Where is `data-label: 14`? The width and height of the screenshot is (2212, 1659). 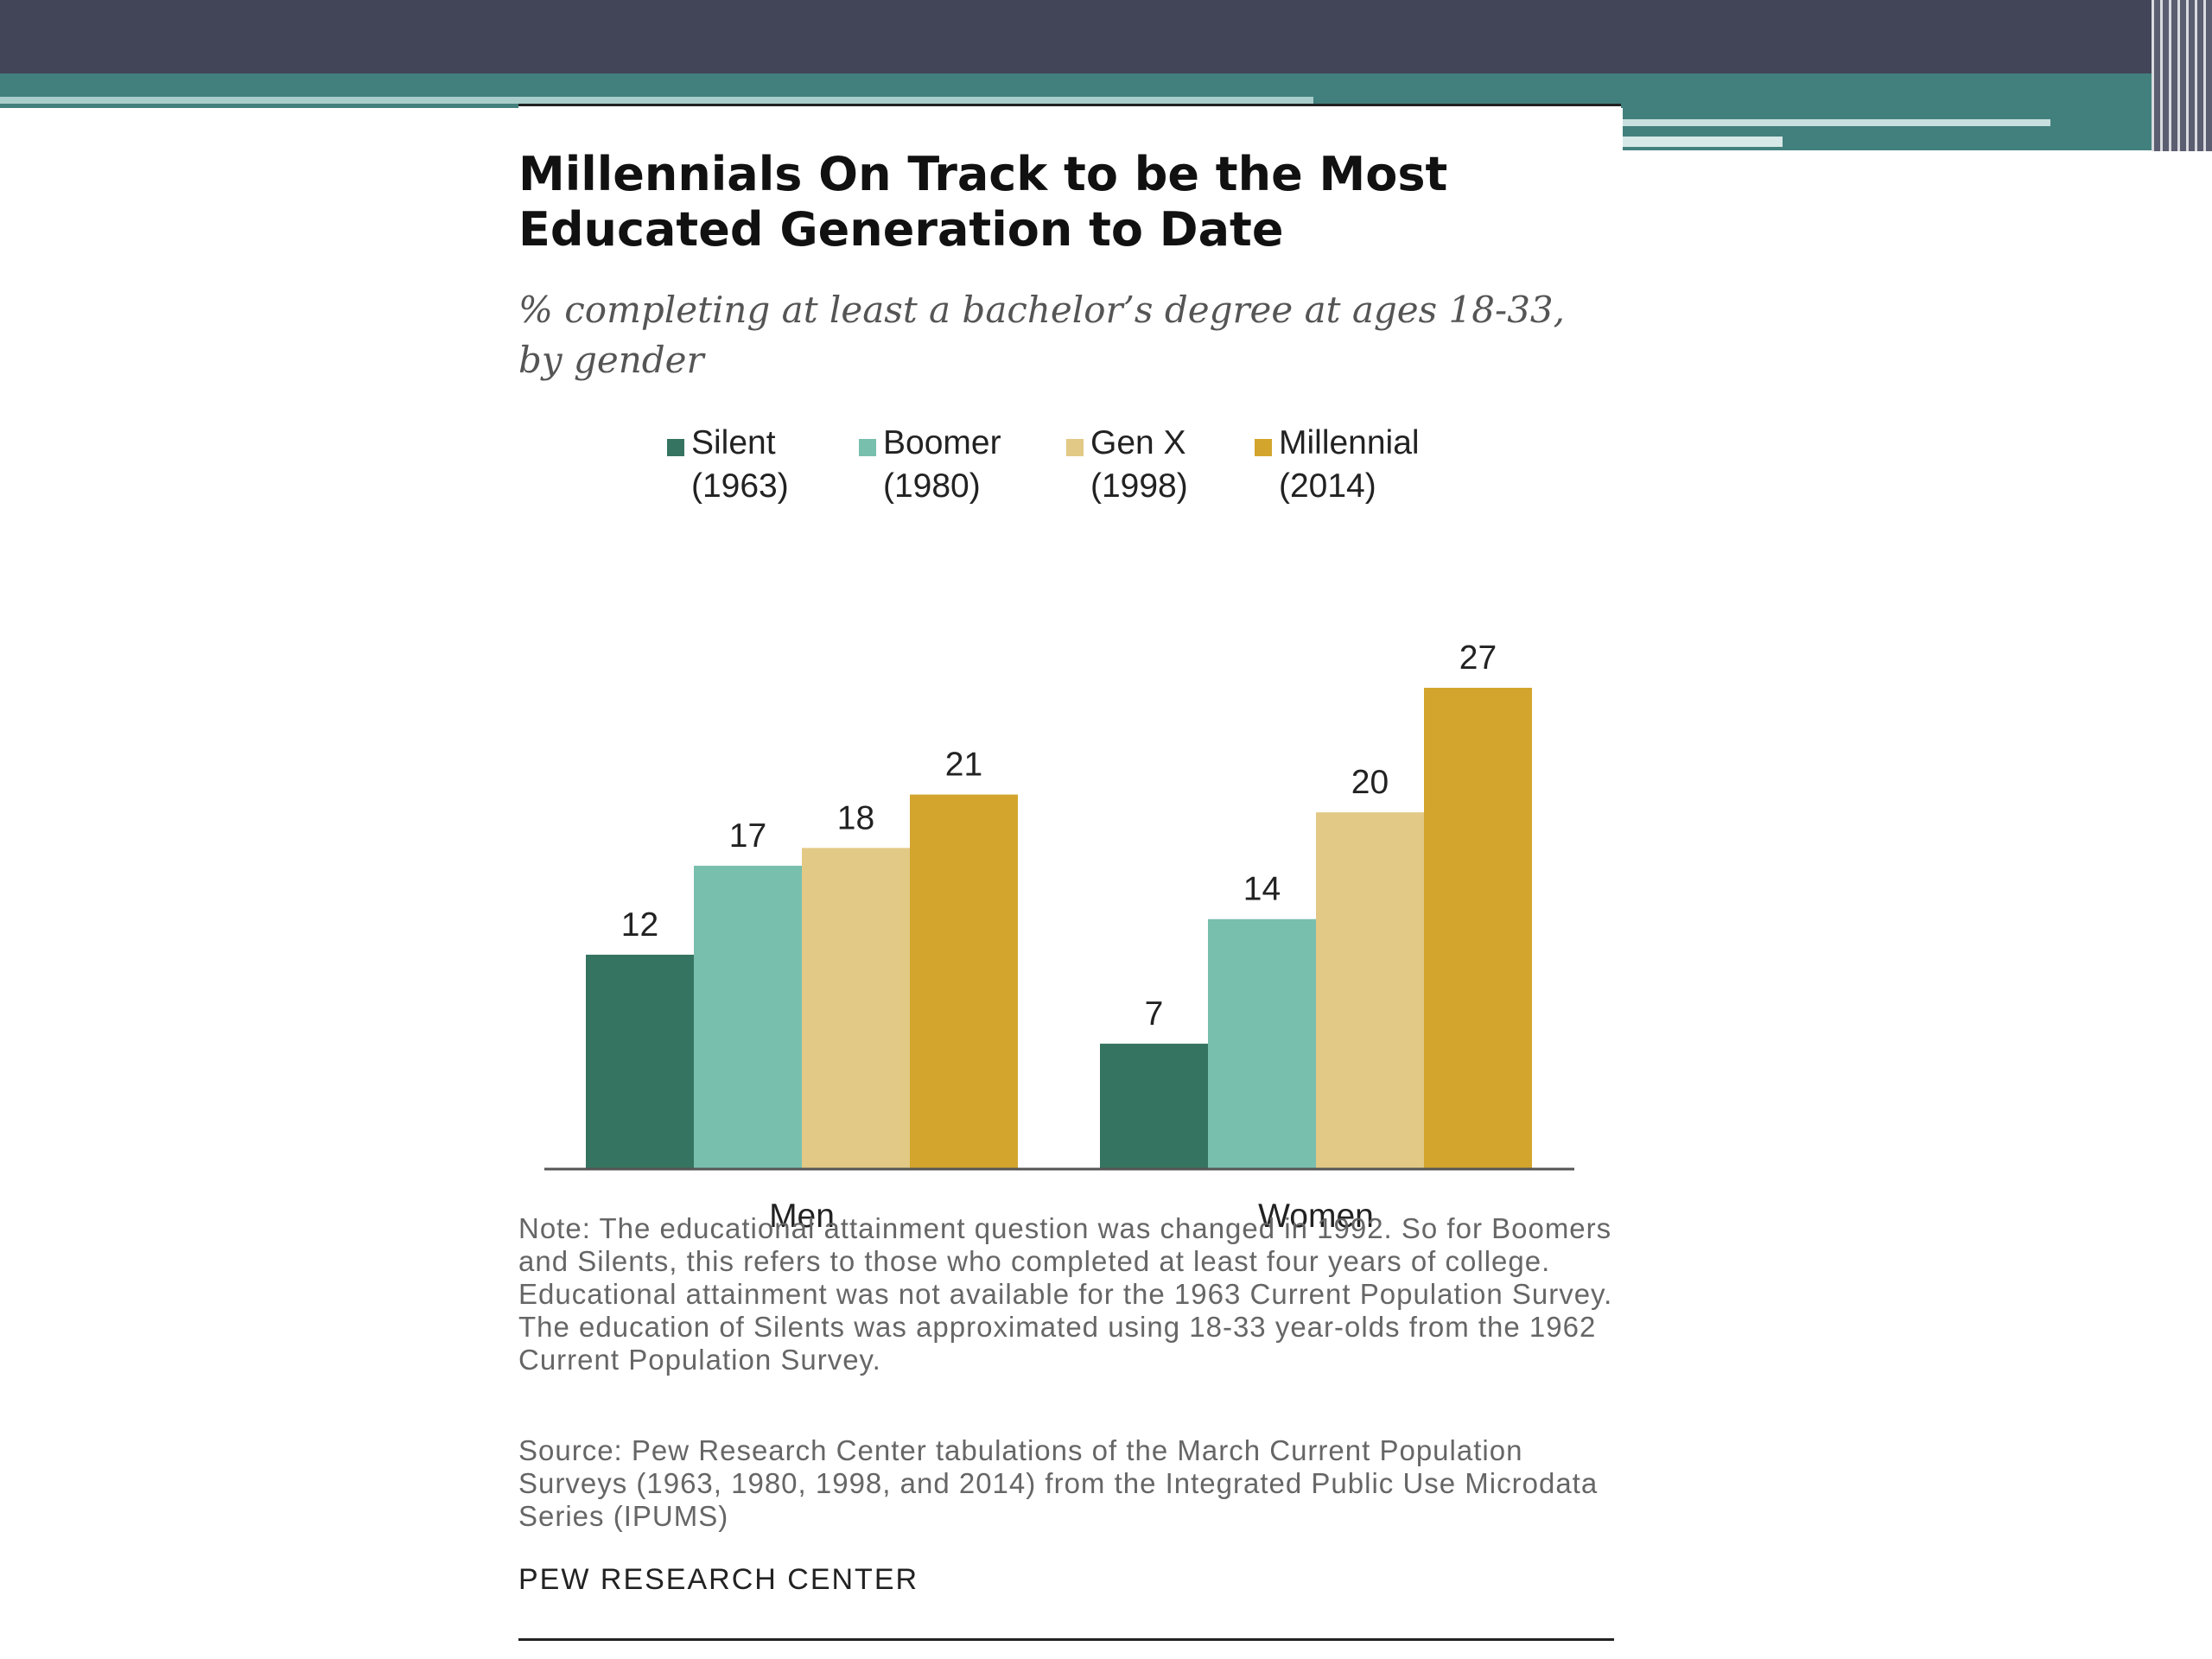 data-label: 14 is located at coordinates (1262, 889).